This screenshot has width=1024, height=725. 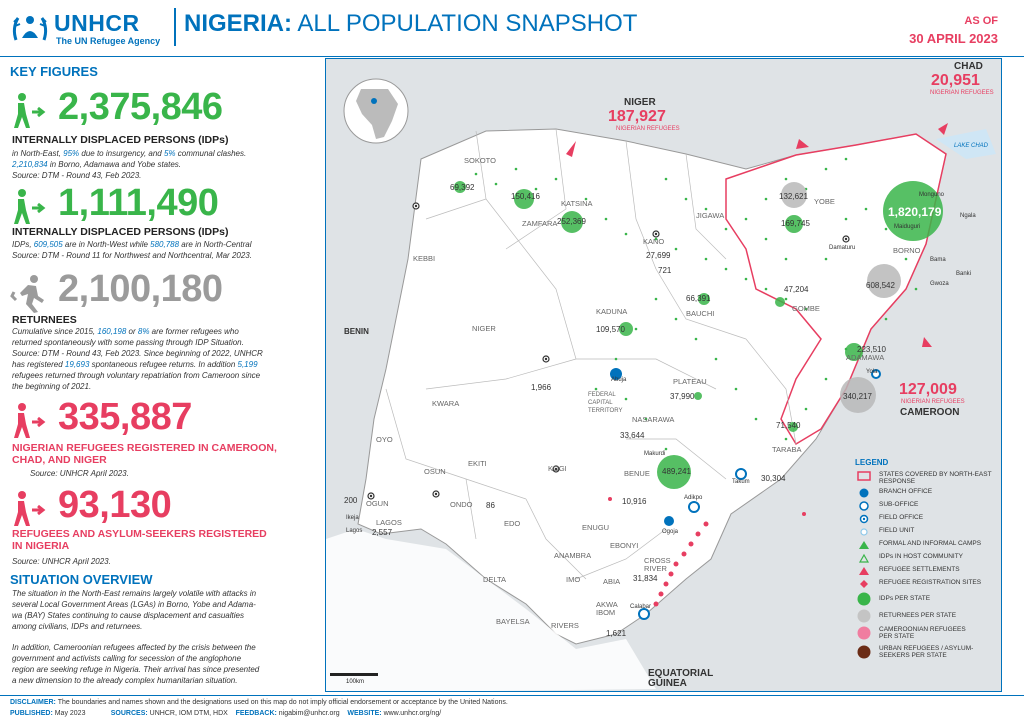 What do you see at coordinates (308, 713) in the screenshot?
I see `feedback-email: nigabim@unhcr.org` at bounding box center [308, 713].